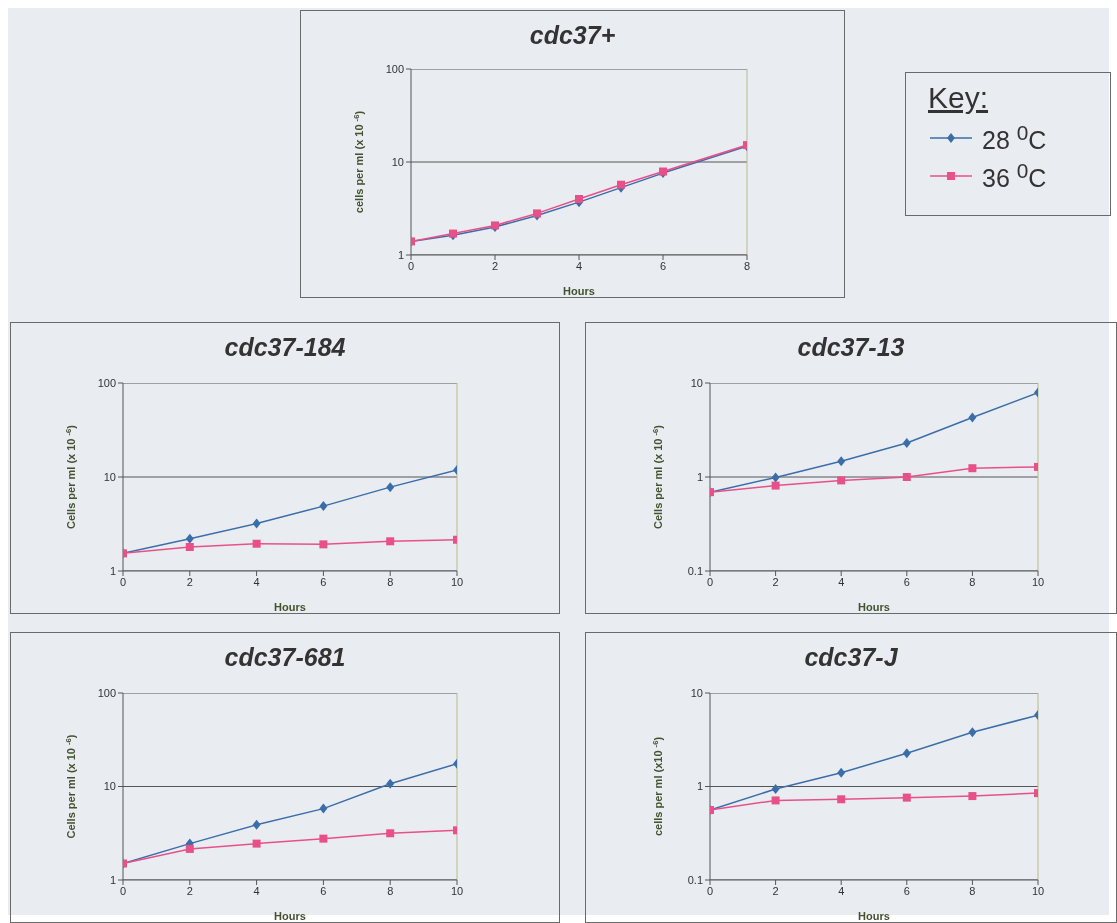 The height and width of the screenshot is (923, 1117). What do you see at coordinates (285, 347) in the screenshot?
I see `chart-title: cdc37-184` at bounding box center [285, 347].